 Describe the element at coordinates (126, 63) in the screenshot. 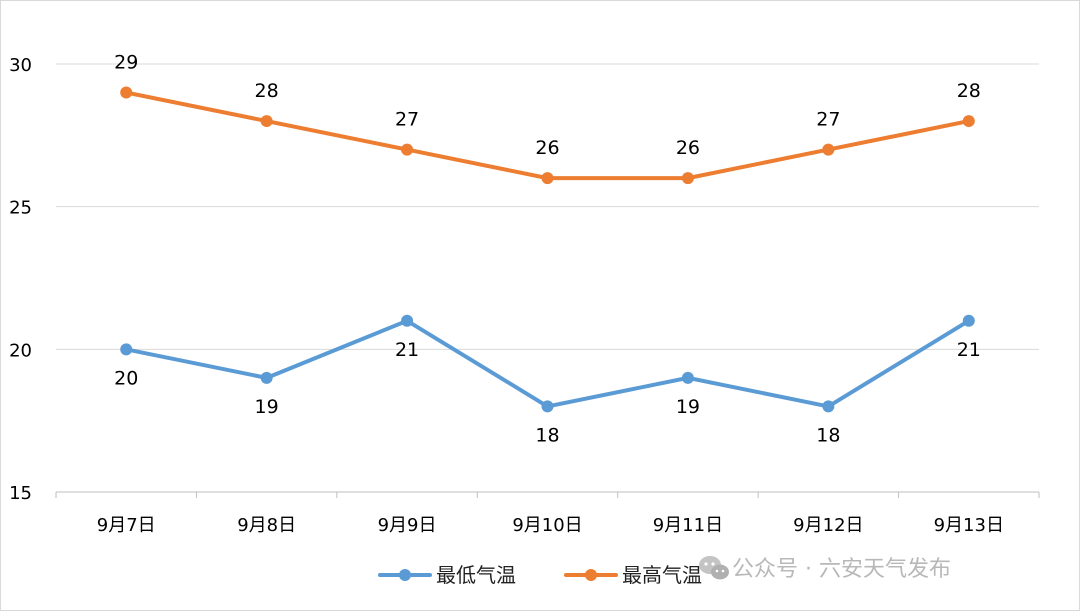

I see `data-label: 29` at that location.